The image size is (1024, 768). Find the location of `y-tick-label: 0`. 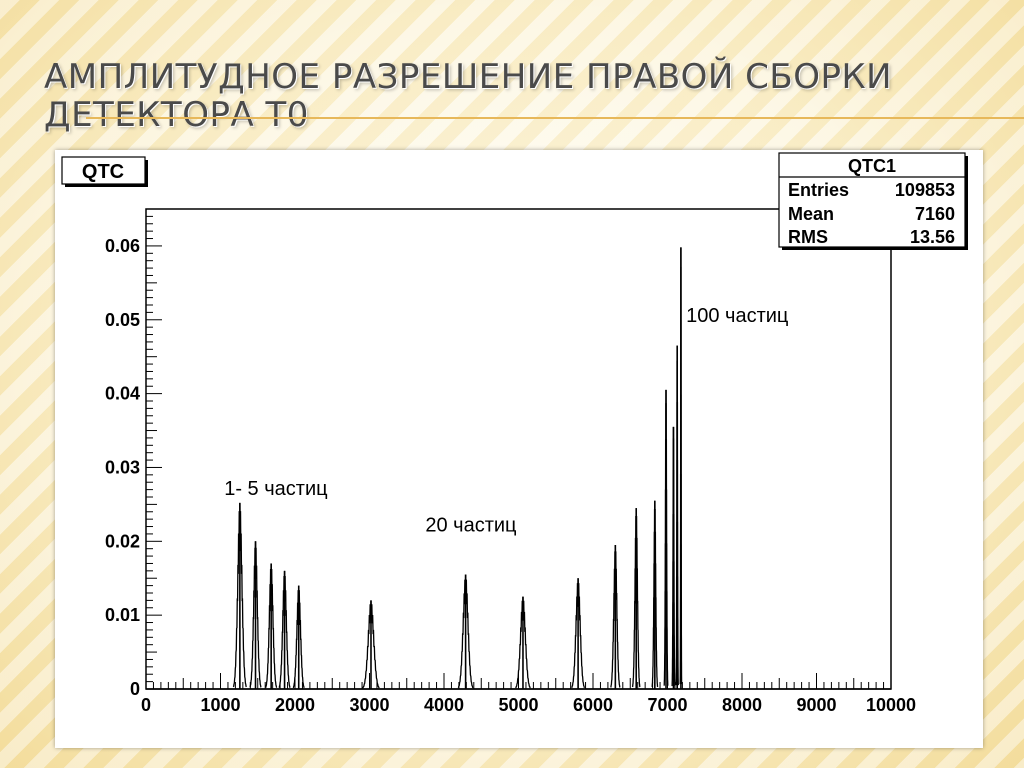

y-tick-label: 0 is located at coordinates (135, 689).